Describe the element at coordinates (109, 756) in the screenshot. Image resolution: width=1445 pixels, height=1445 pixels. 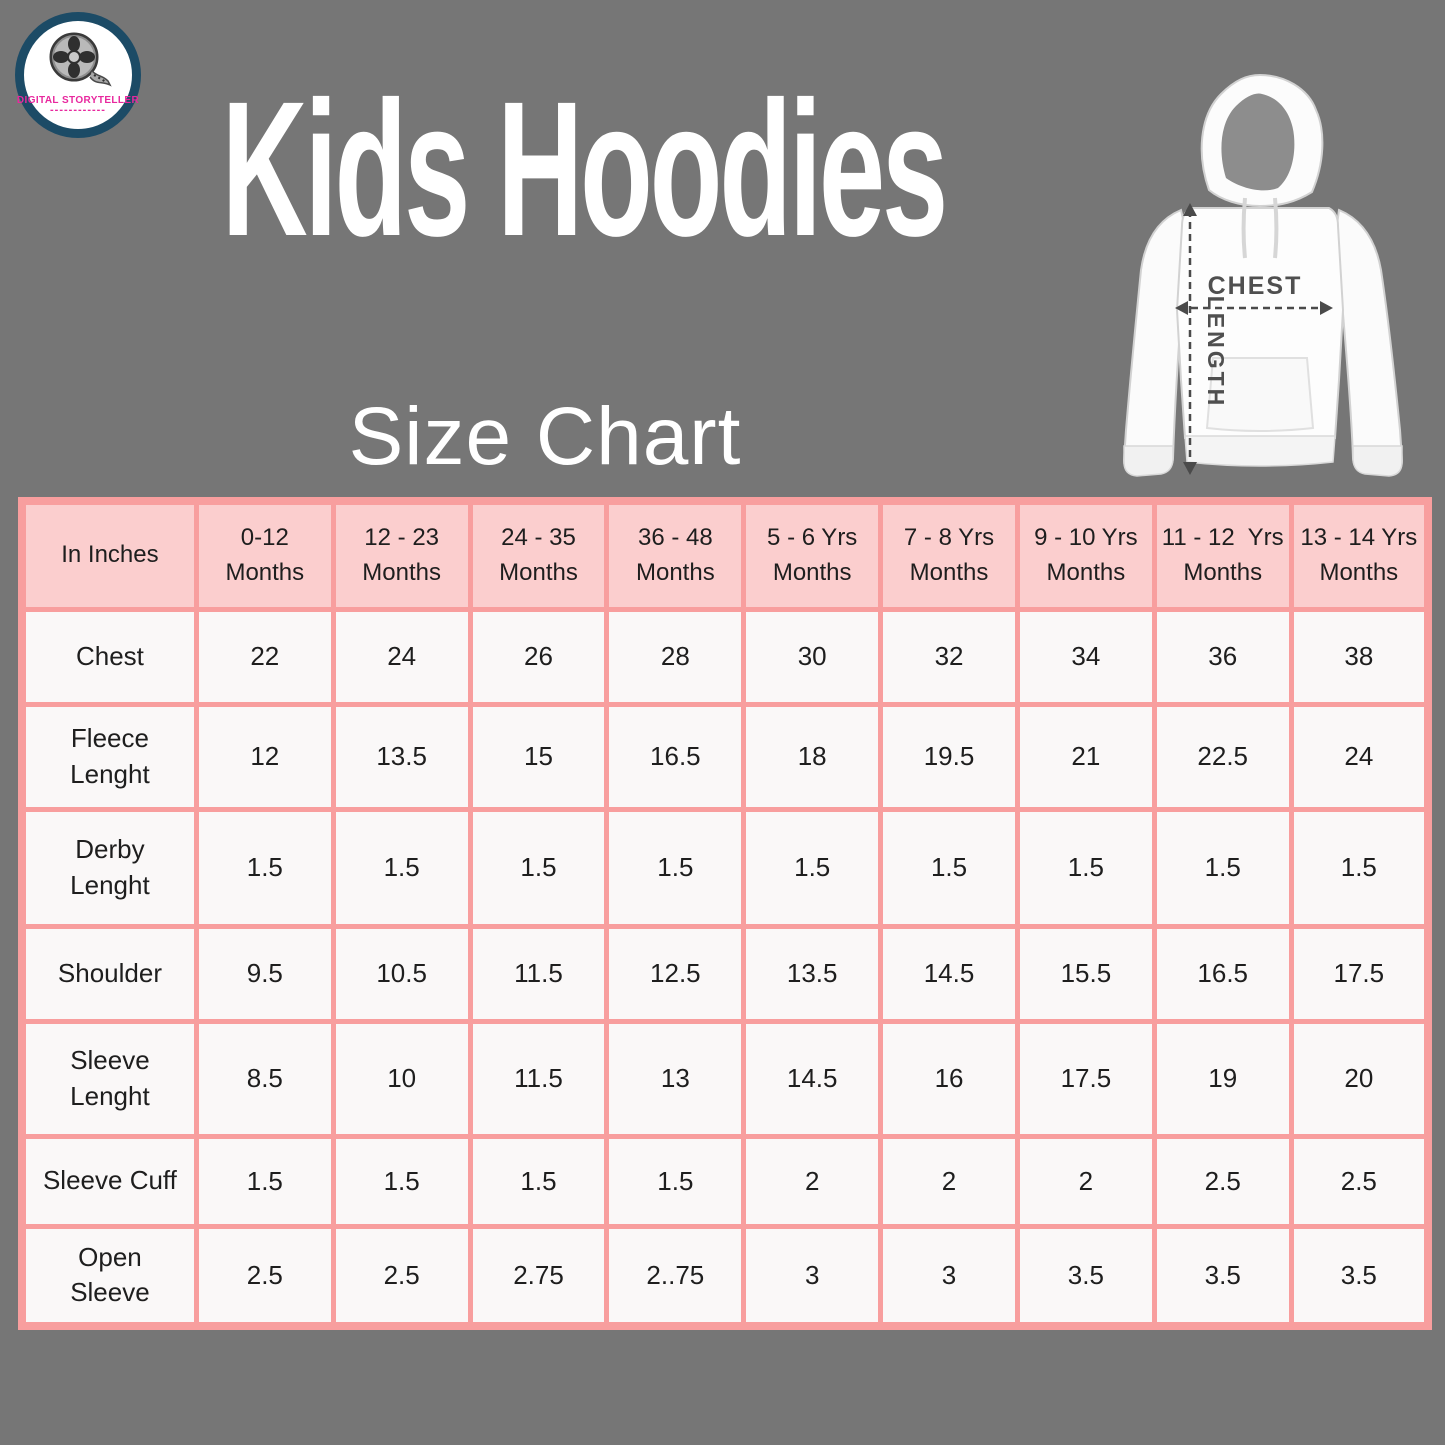
I see `row-label: Fleece Lenght` at that location.